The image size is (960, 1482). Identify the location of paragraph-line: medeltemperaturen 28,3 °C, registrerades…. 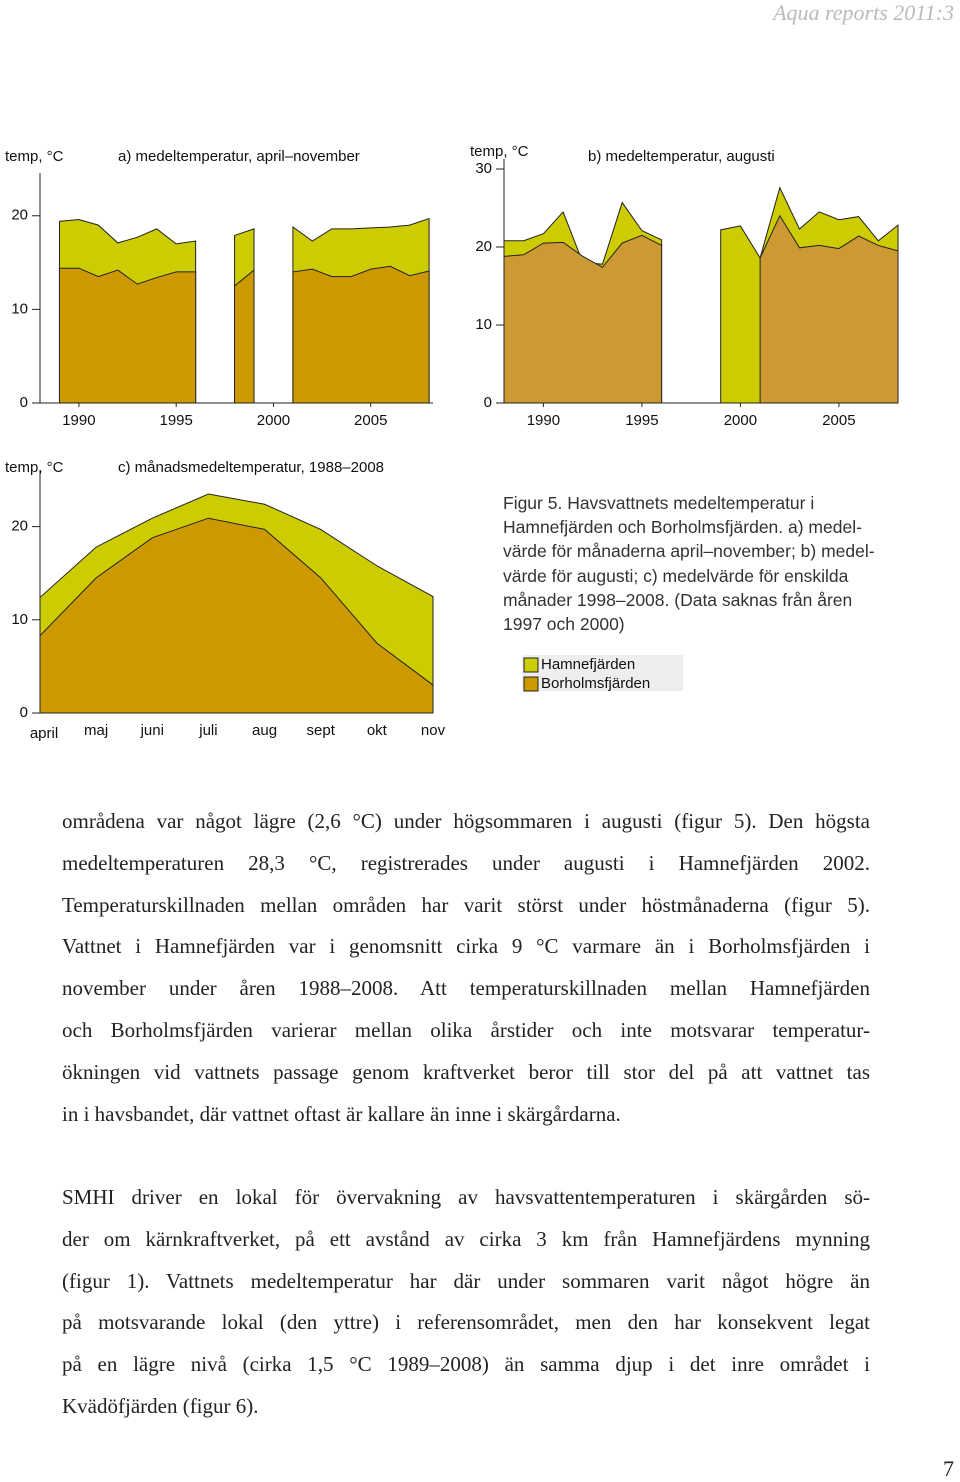
(466, 862).